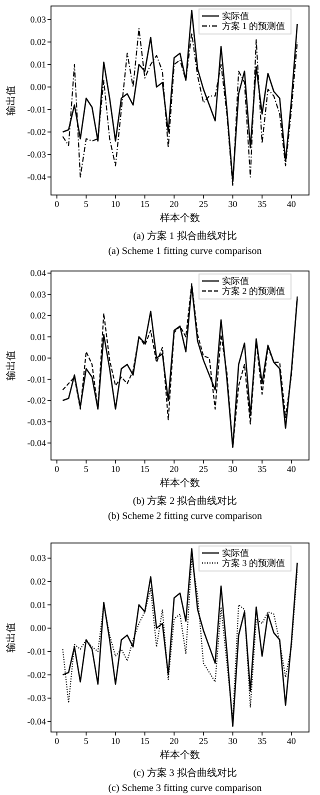  Describe the element at coordinates (185, 516) in the screenshot. I see `text: (b) Scheme 2 fitting curve comparison` at that location.